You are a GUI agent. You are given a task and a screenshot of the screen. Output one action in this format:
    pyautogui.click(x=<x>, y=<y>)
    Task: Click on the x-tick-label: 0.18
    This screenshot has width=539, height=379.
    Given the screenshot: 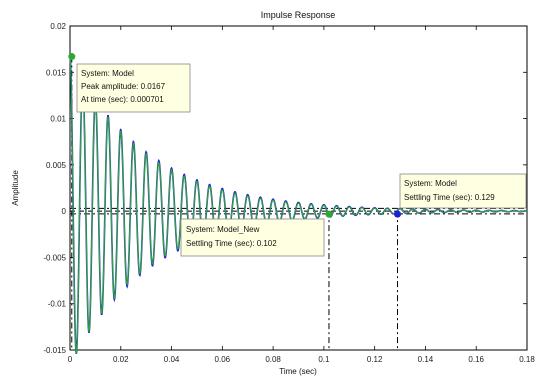 What is the action you would take?
    pyautogui.click(x=527, y=359)
    